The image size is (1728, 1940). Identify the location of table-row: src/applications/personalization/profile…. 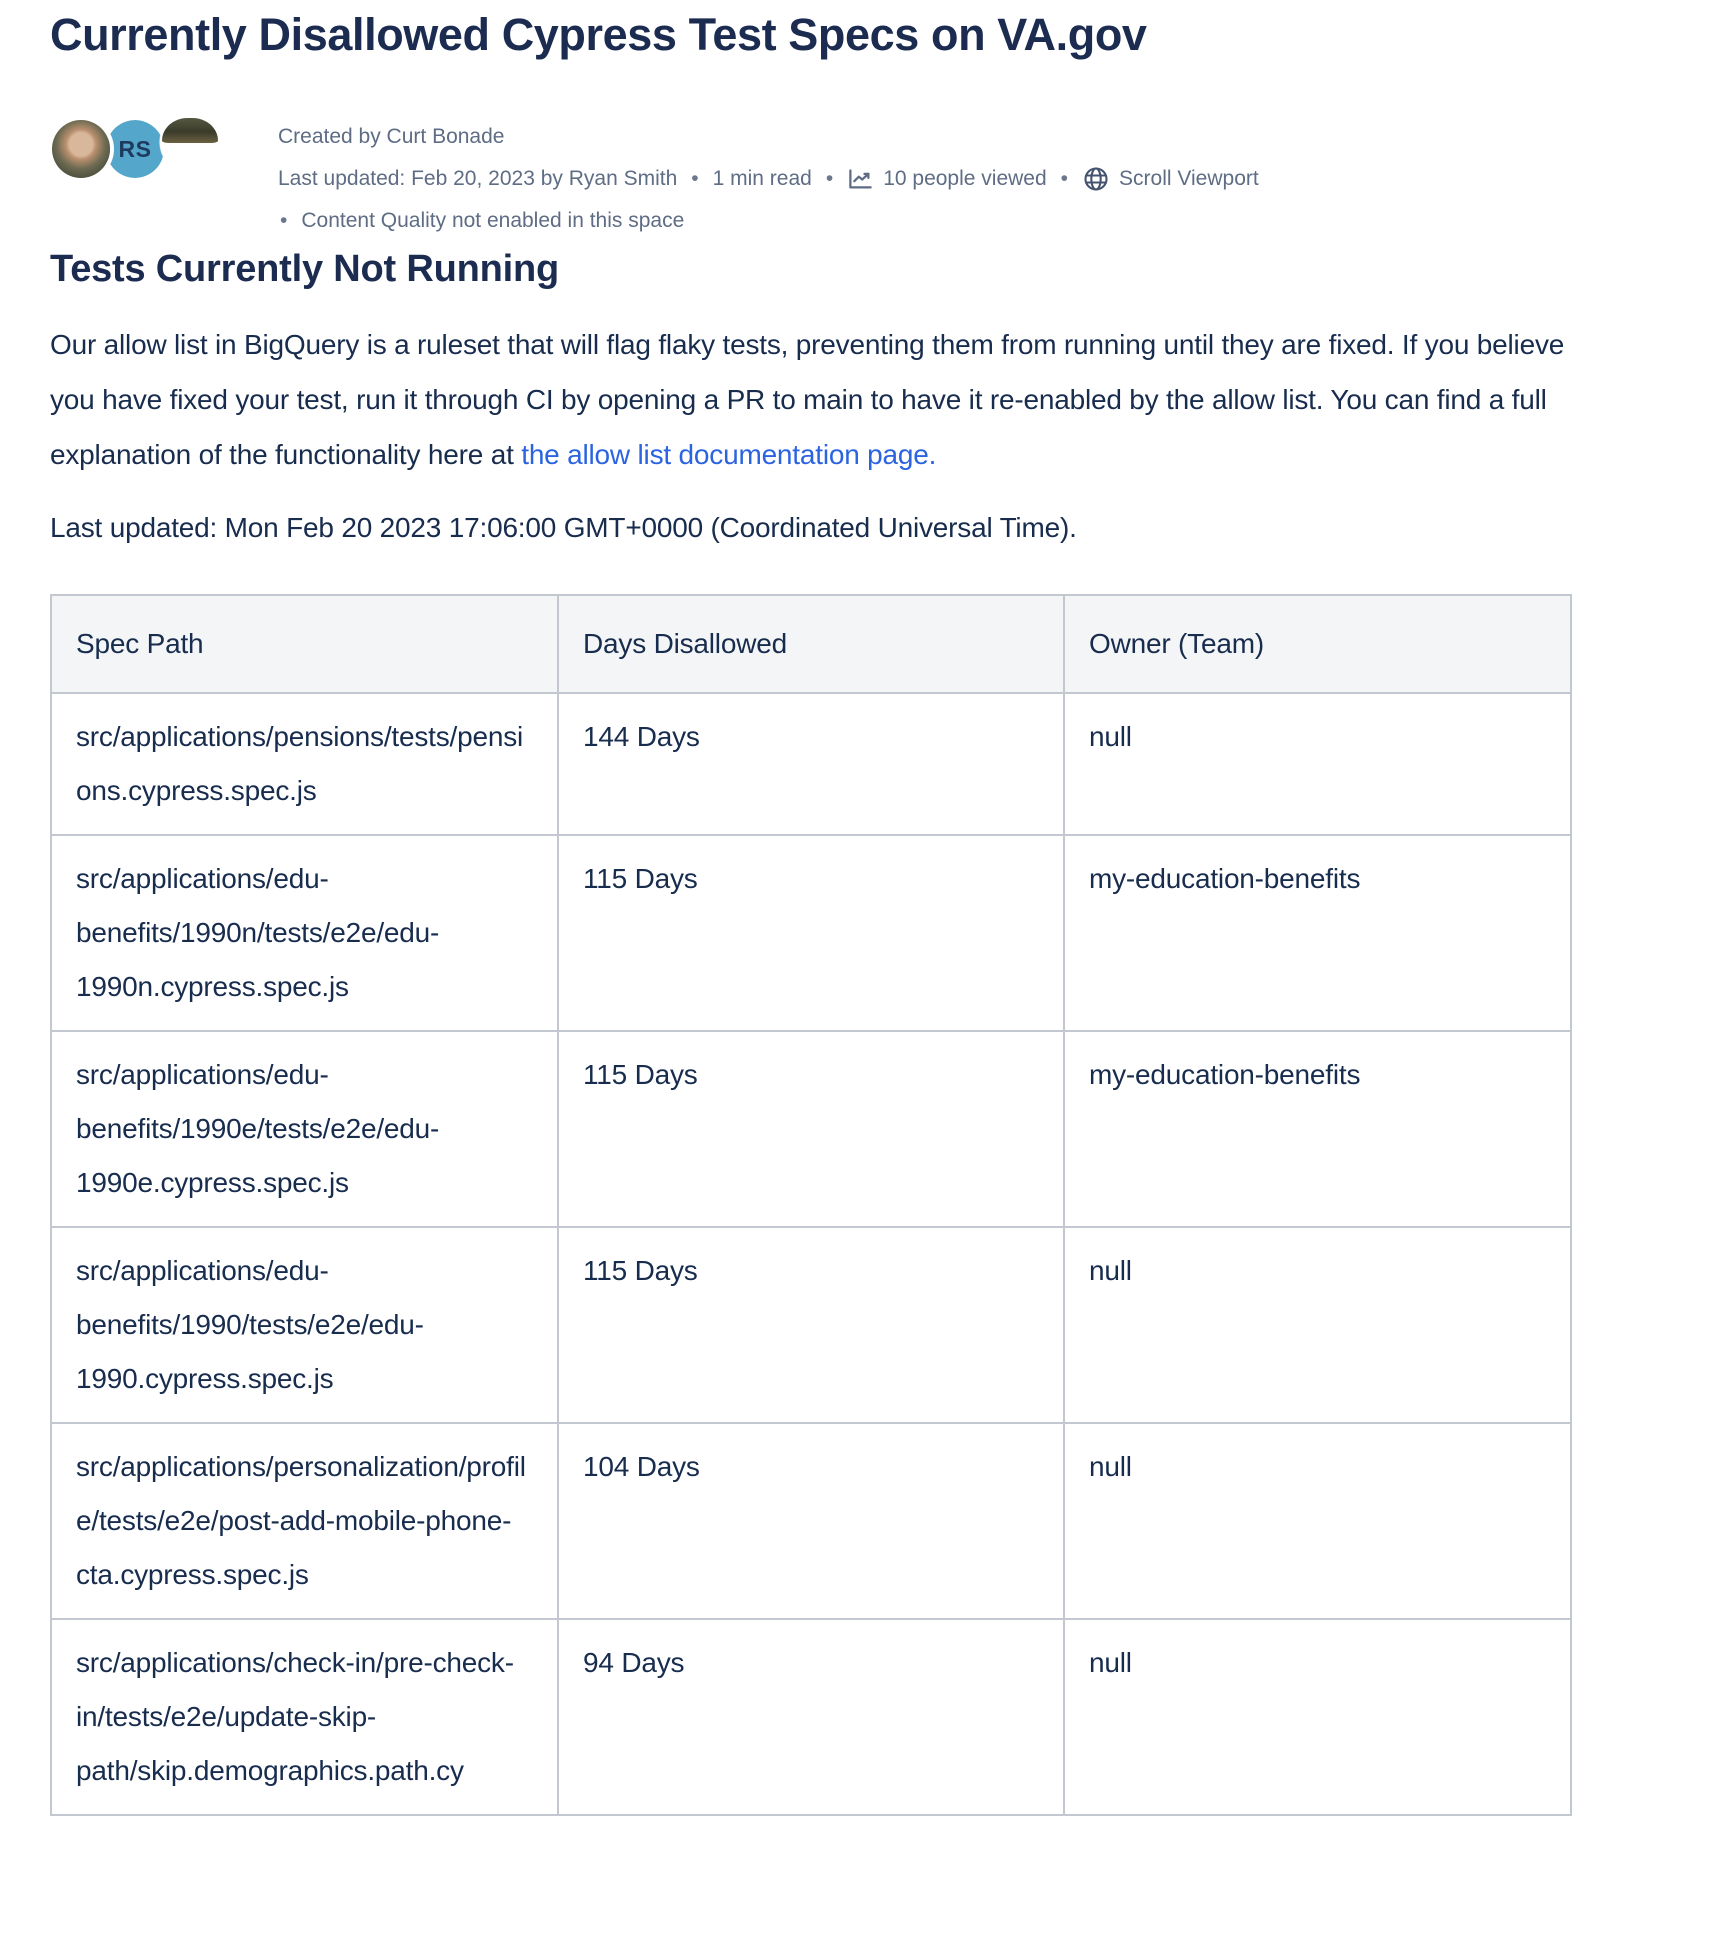
(811, 1521).